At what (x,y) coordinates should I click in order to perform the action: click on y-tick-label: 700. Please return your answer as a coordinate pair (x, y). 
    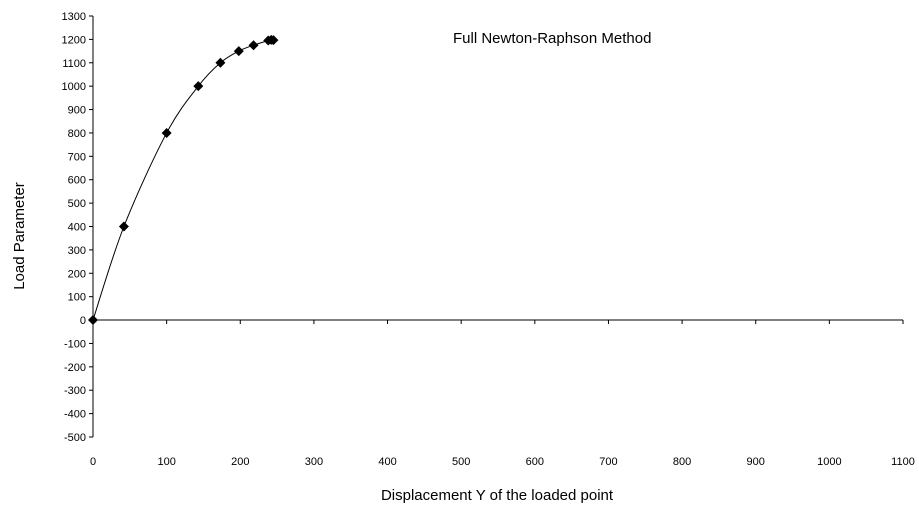
    Looking at the image, I should click on (77, 157).